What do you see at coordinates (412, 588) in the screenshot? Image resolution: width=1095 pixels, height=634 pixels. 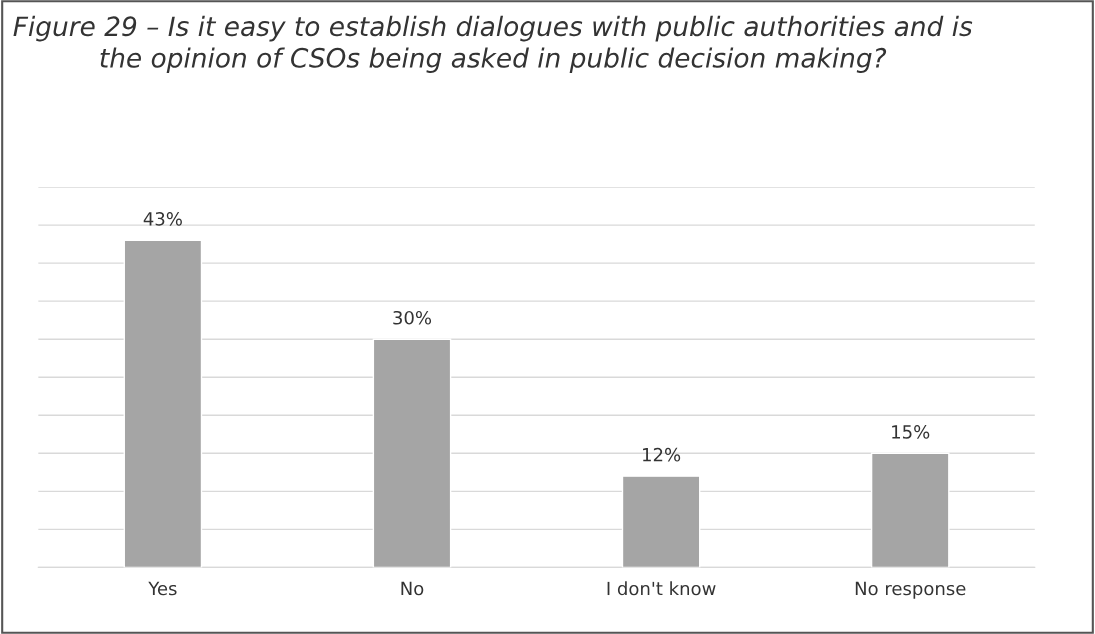 I see `x-tick-label: No` at bounding box center [412, 588].